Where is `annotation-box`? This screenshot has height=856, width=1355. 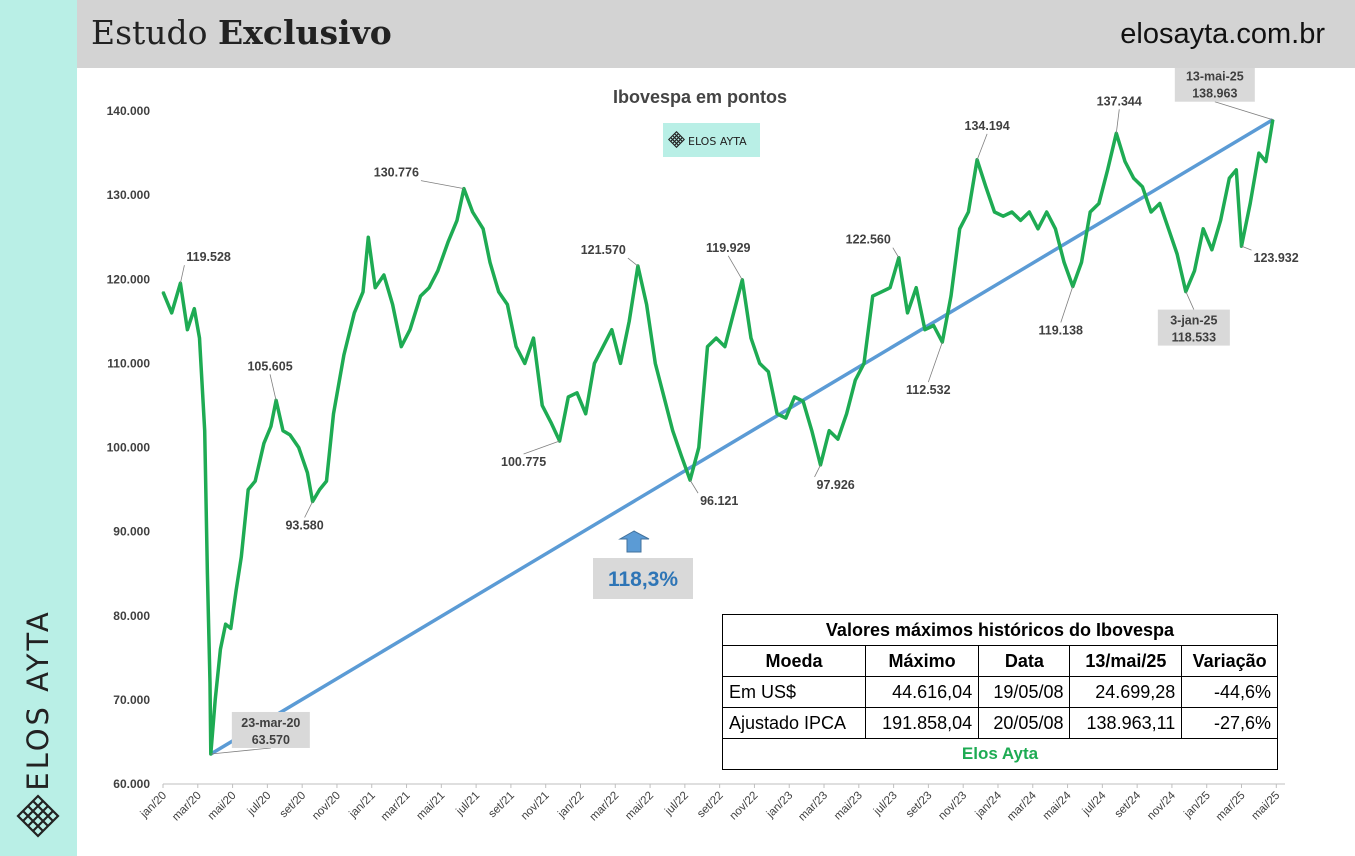 annotation-box is located at coordinates (1214, 85).